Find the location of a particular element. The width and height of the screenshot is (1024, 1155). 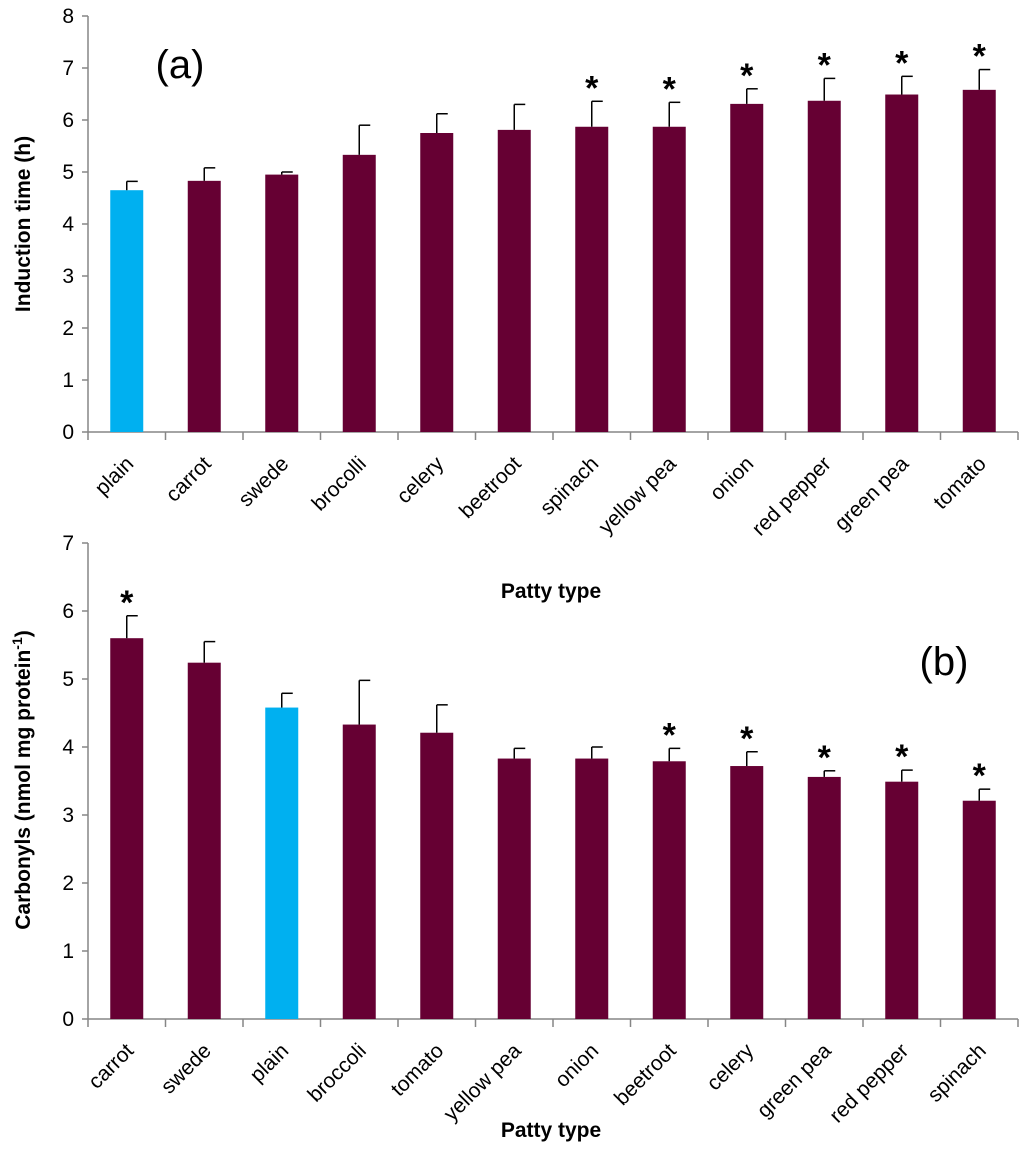

y-axis-title: Induction time (h) is located at coordinates (23, 224).